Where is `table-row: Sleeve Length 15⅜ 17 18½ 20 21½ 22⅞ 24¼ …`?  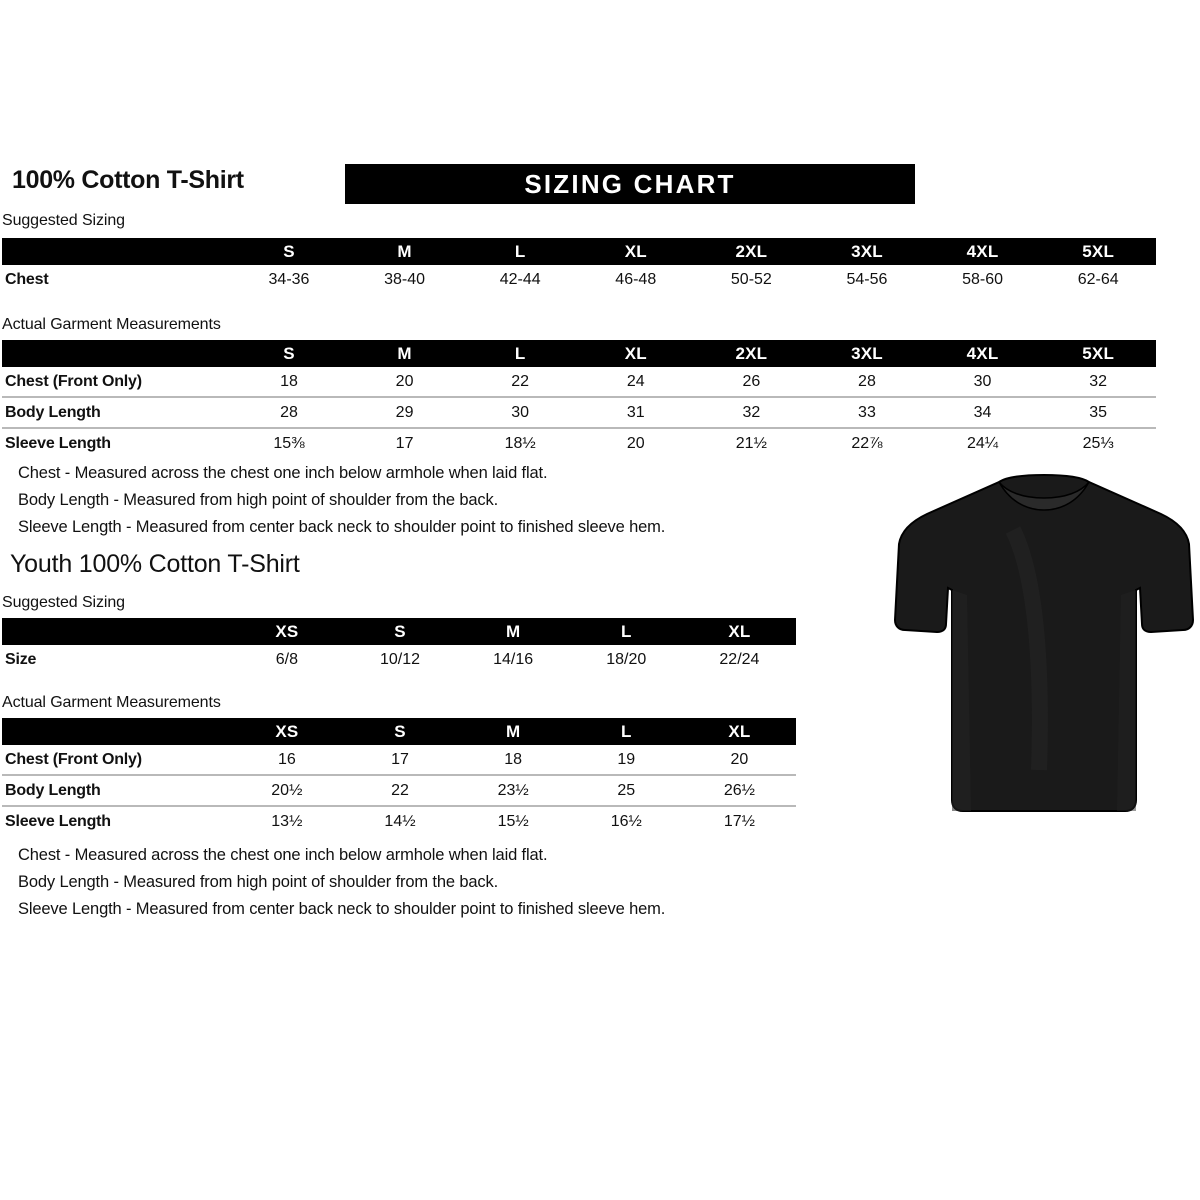 table-row: Sleeve Length 15⅜ 17 18½ 20 21½ 22⅞ 24¼ … is located at coordinates (579, 442).